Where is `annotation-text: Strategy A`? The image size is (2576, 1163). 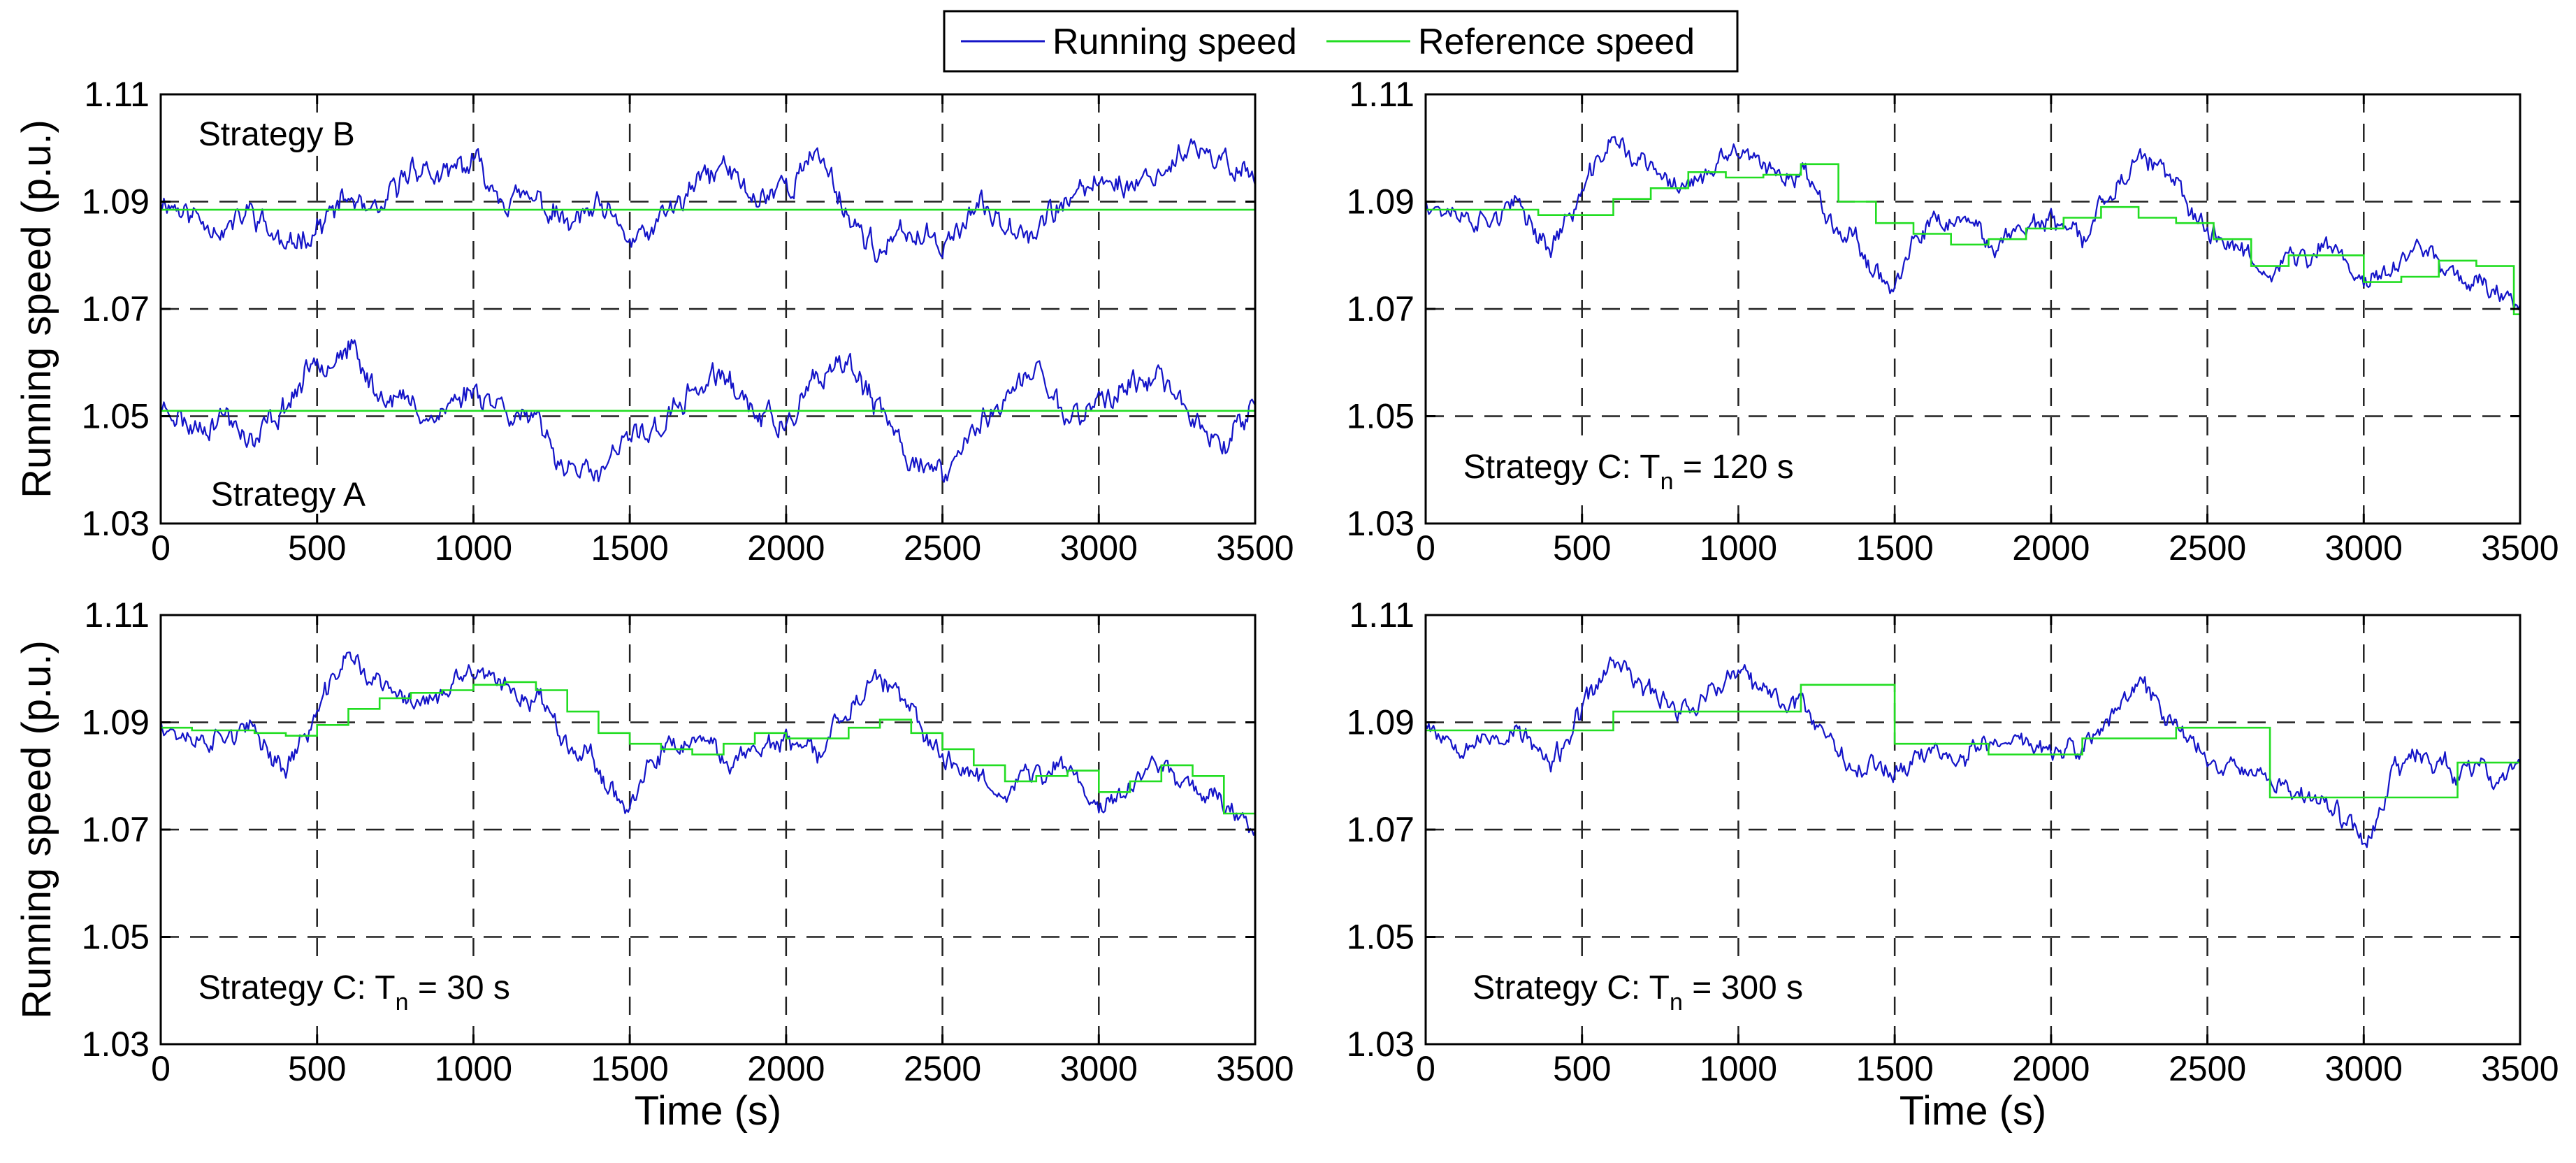 annotation-text: Strategy A is located at coordinates (288, 496).